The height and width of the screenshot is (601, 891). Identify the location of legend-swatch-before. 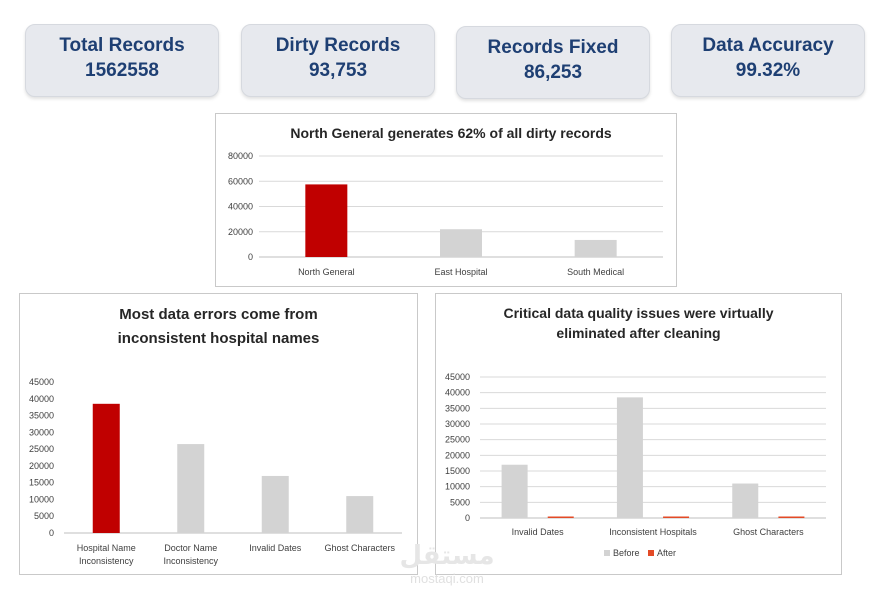
(607, 553).